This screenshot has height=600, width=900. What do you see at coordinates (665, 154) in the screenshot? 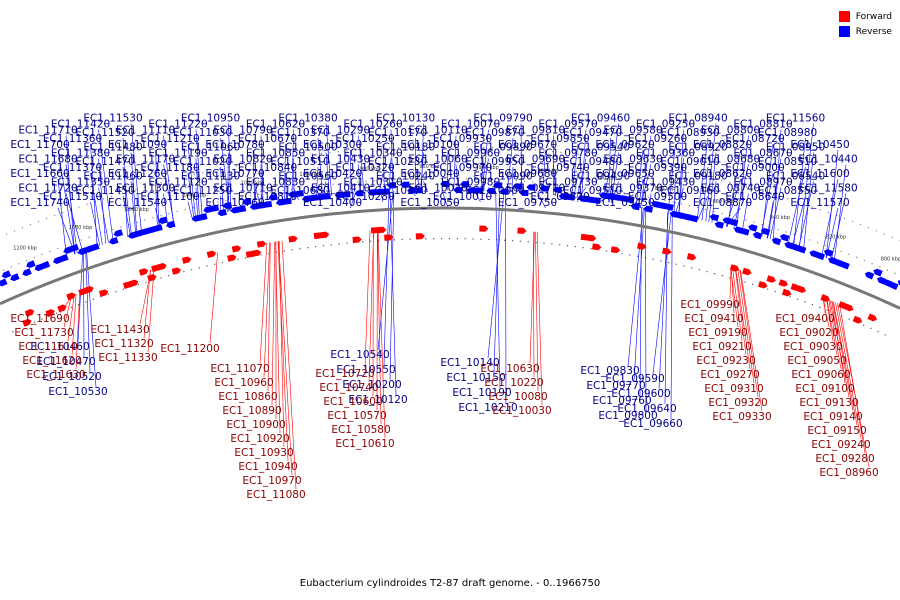
I see `gene-label-reverse: EC1_09360` at bounding box center [665, 154].